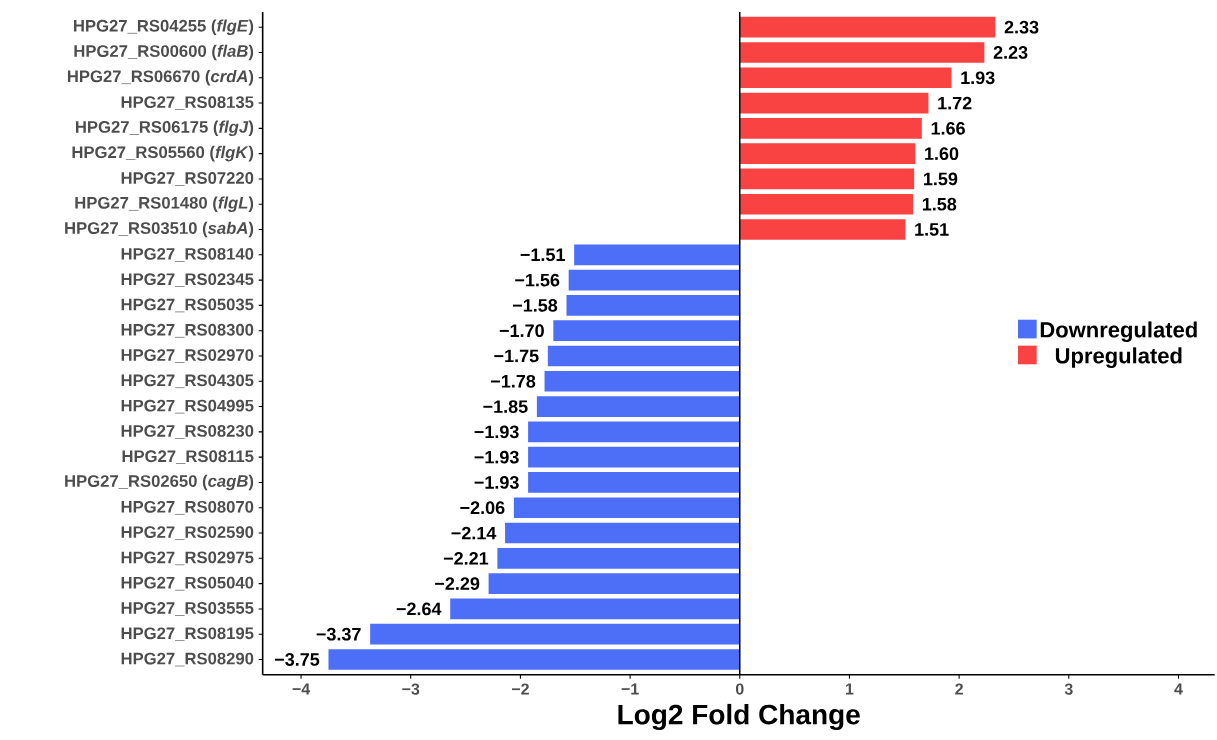 This screenshot has width=1217, height=740. I want to click on y-tick-label: HPG27_RS08195, so click(187, 634).